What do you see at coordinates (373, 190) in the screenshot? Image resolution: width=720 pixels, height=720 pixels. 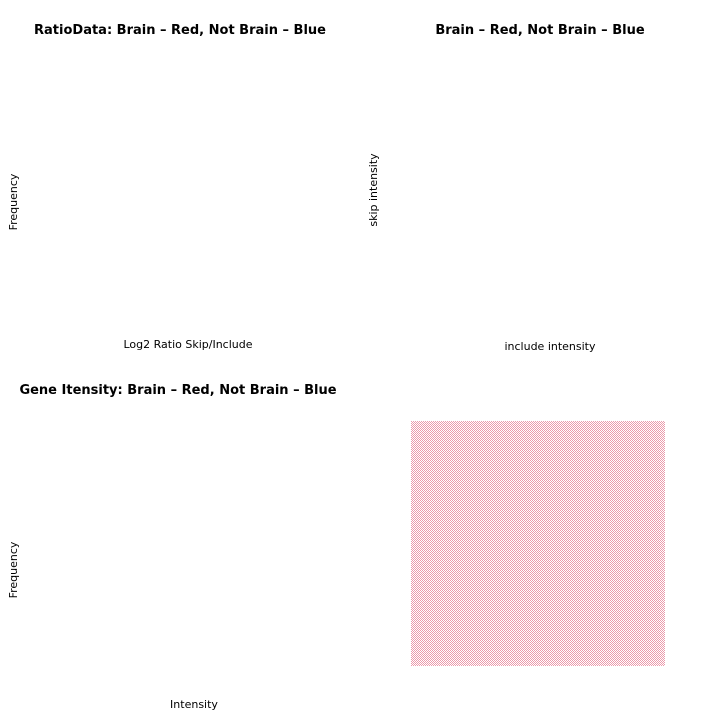 I see `scatter-ylabel: skip intensity` at bounding box center [373, 190].